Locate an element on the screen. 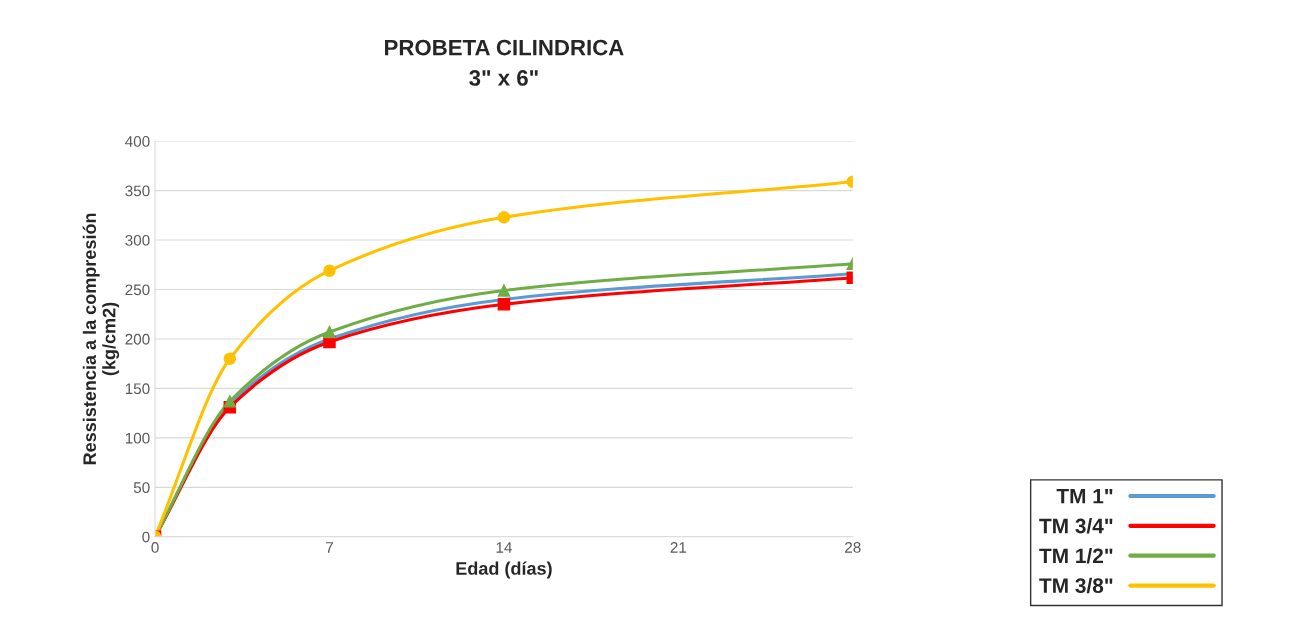  y-tick-label: 150 is located at coordinates (137, 389).